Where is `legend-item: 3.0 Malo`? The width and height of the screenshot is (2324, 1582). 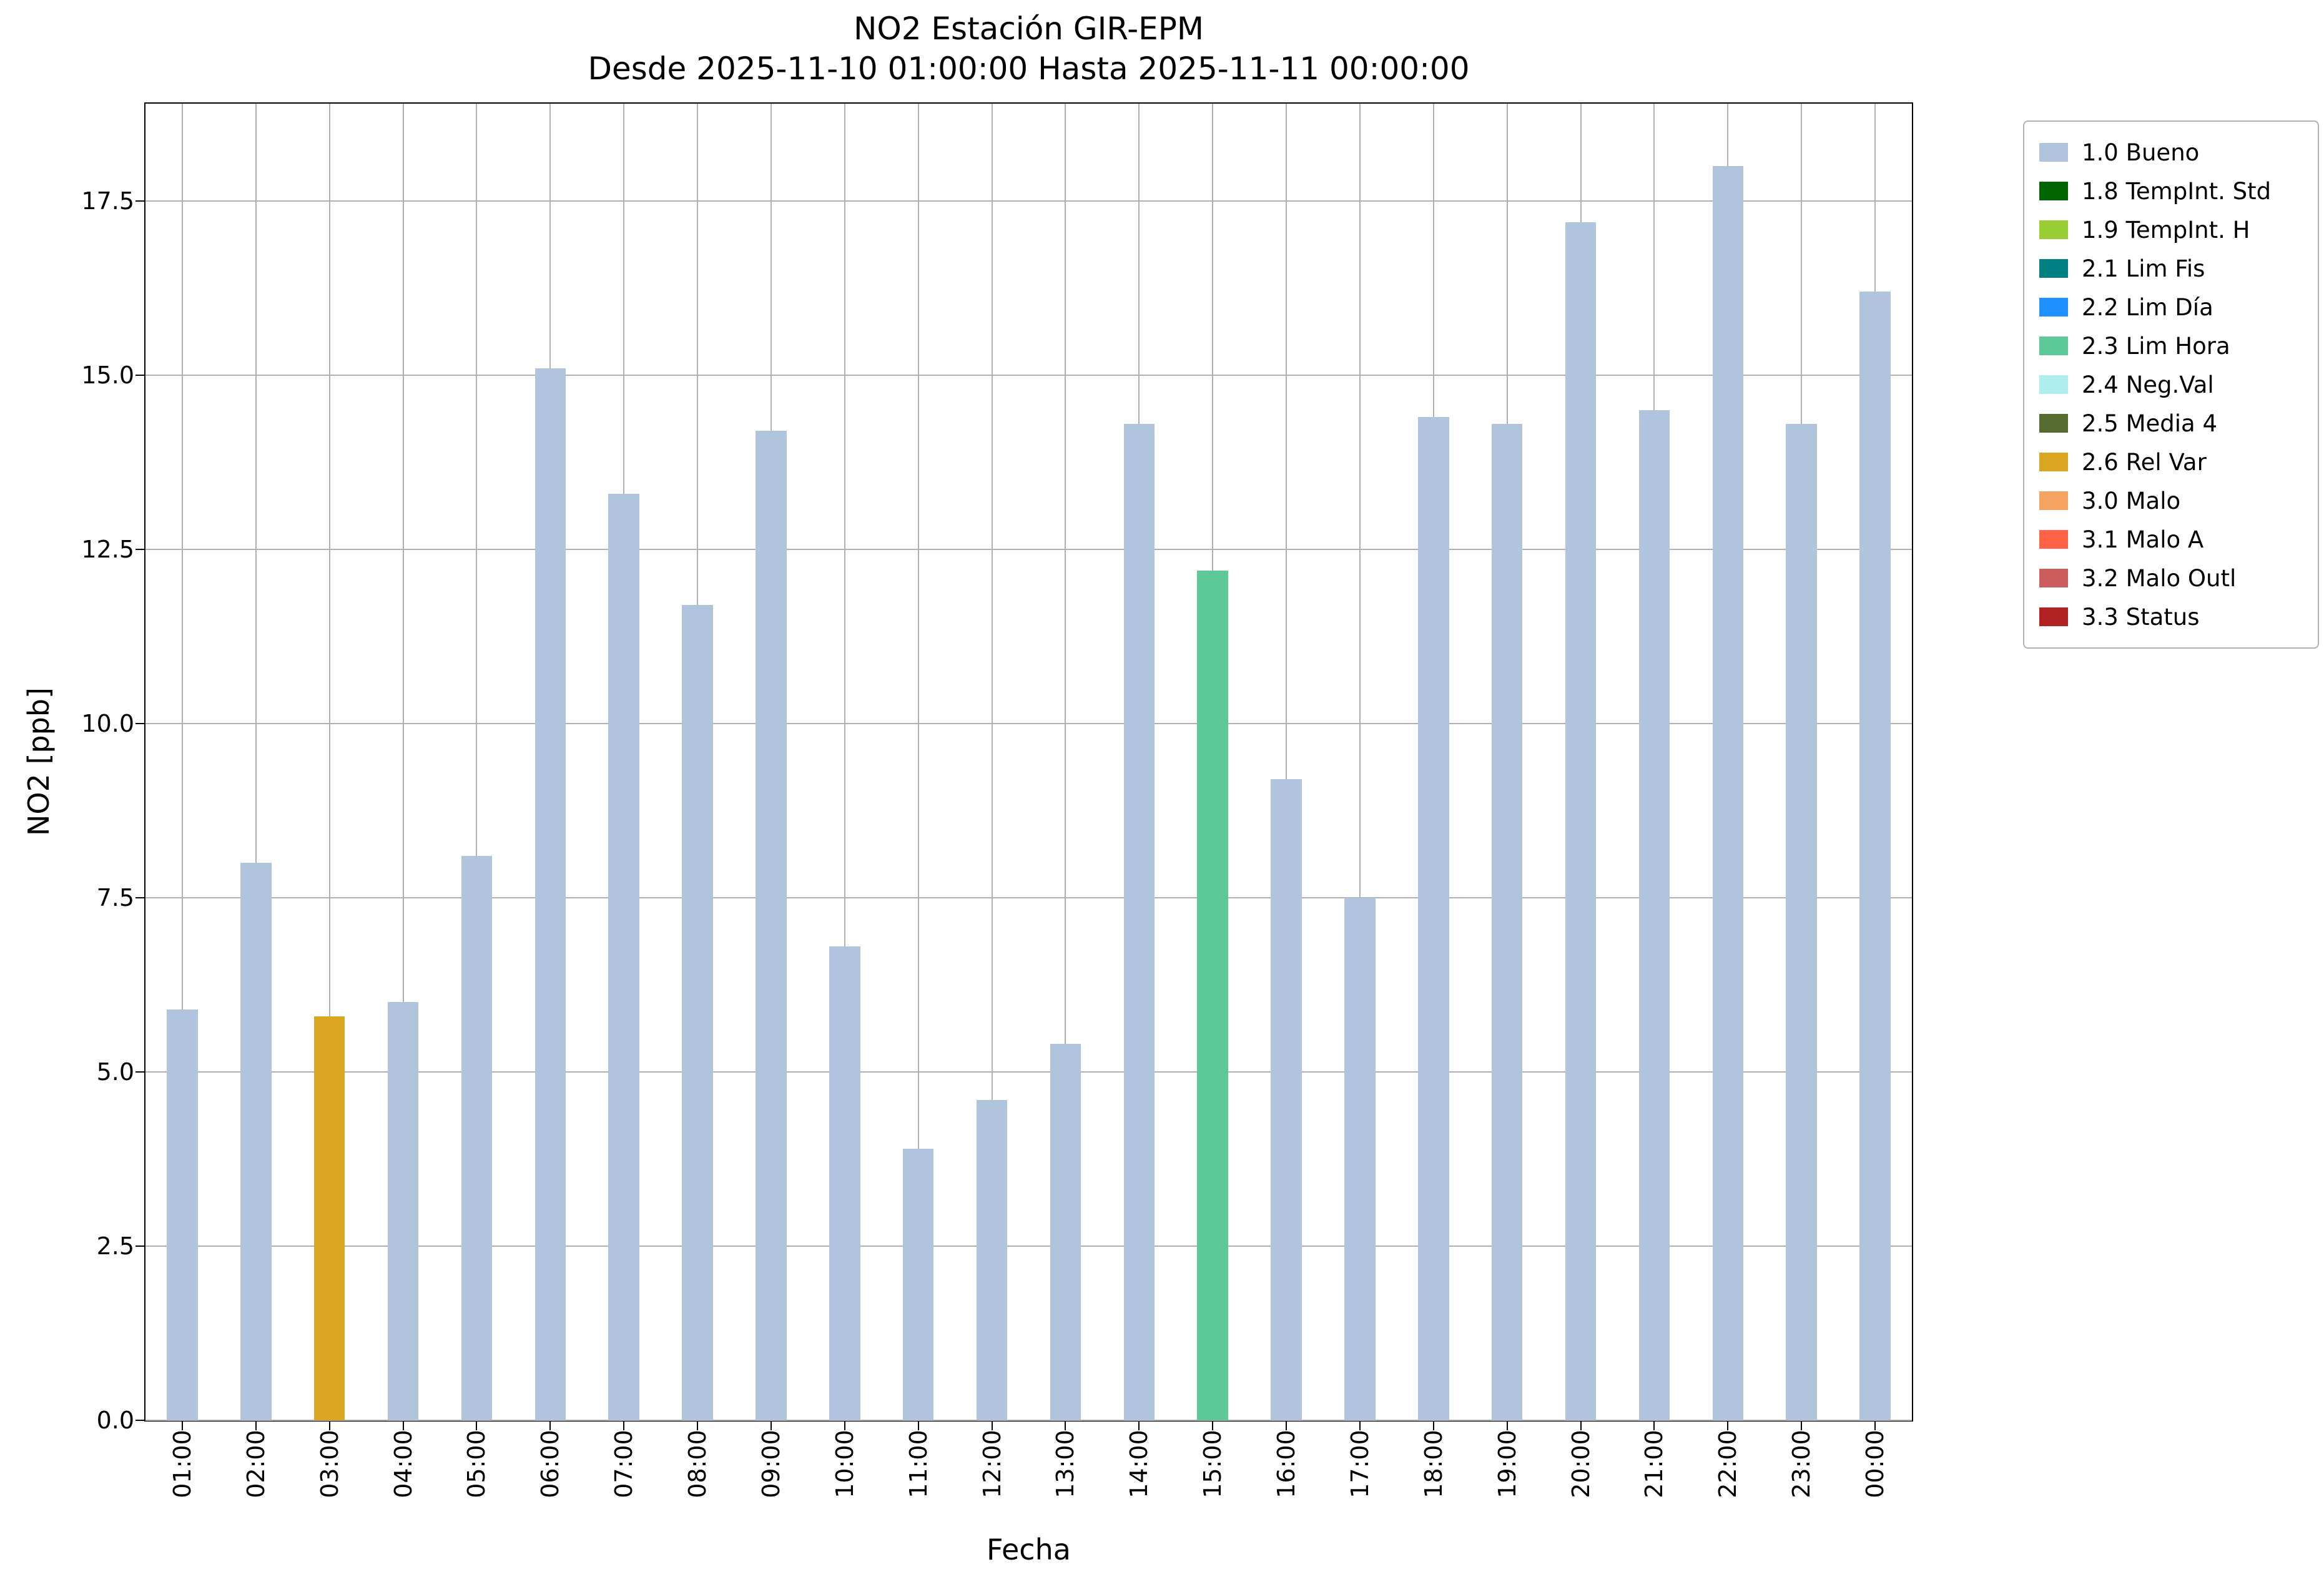 legend-item: 3.0 Malo is located at coordinates (2171, 500).